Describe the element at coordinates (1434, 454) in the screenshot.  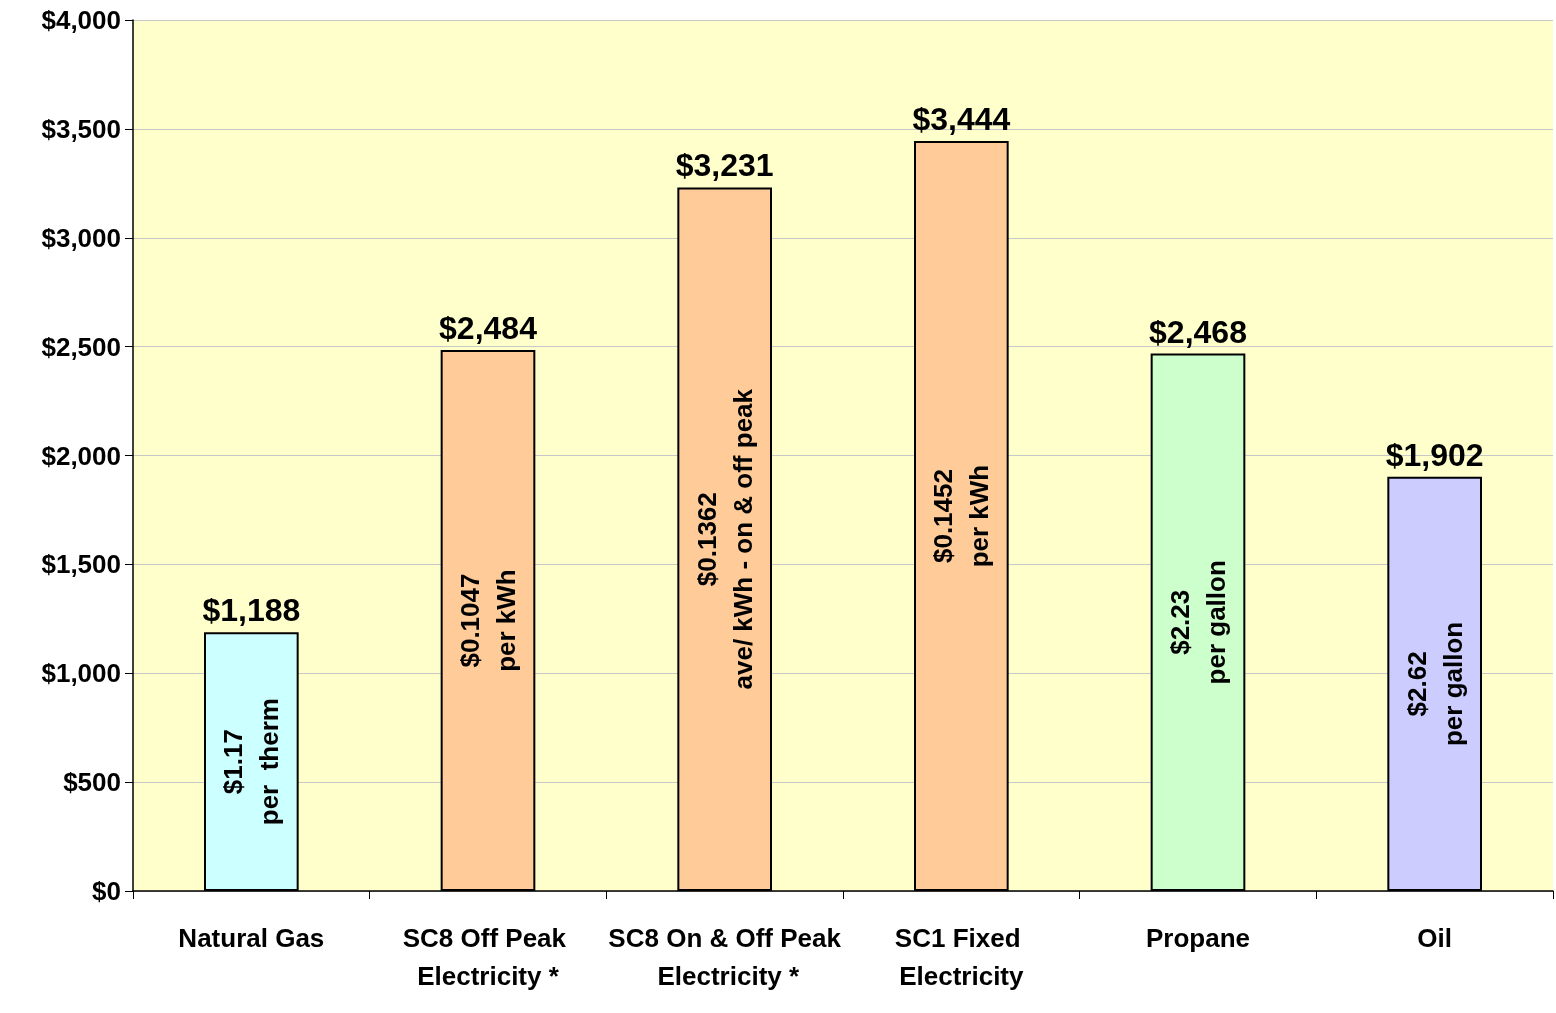
I see `data-label: $1,902` at that location.